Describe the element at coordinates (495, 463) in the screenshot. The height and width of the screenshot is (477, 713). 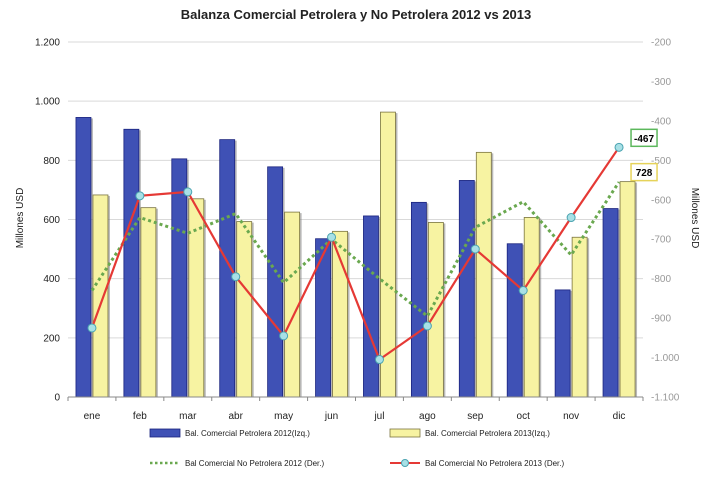
I see `legend-label: Bal Comercial No Petrolera 2013 (Der.)` at that location.